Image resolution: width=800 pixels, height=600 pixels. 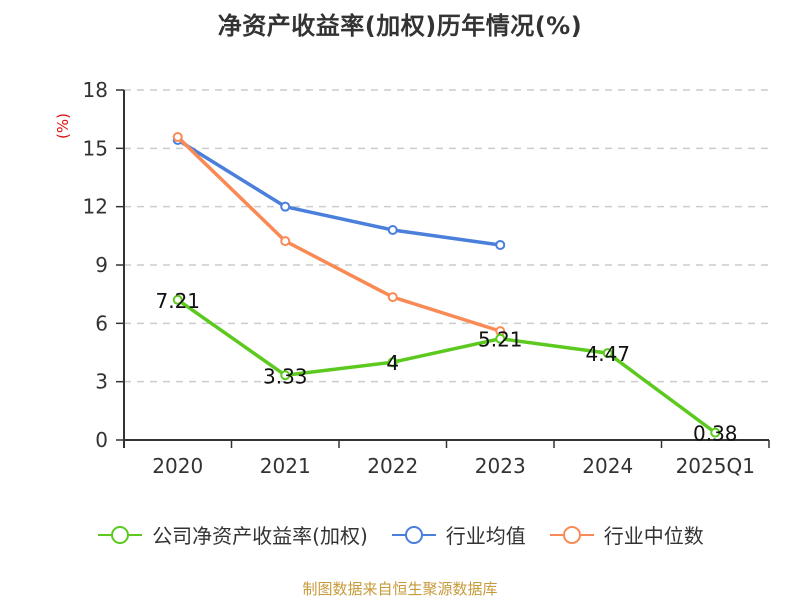 I want to click on legend-label: 行业均值, so click(x=485, y=536).